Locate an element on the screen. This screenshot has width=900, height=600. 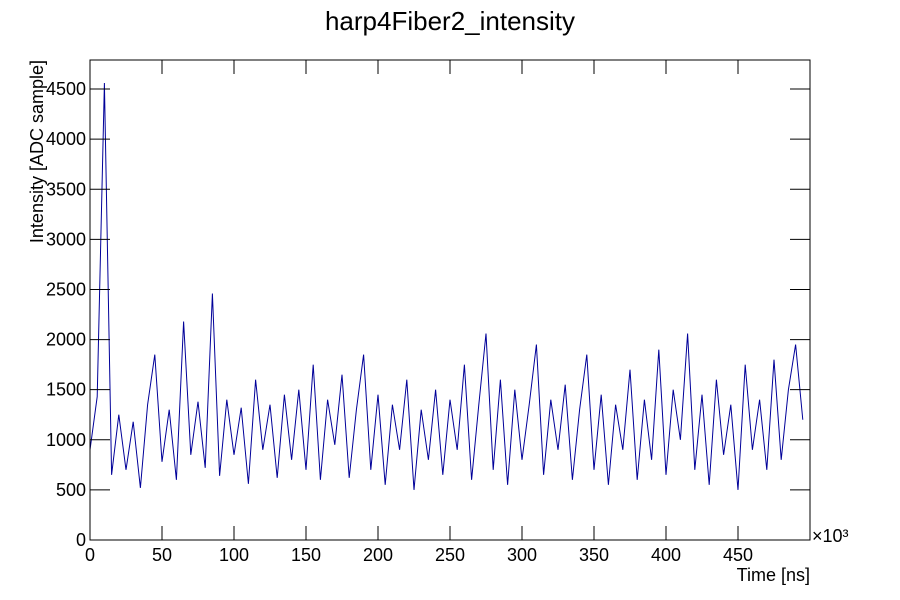
x-tick-label: 150 is located at coordinates (306, 555).